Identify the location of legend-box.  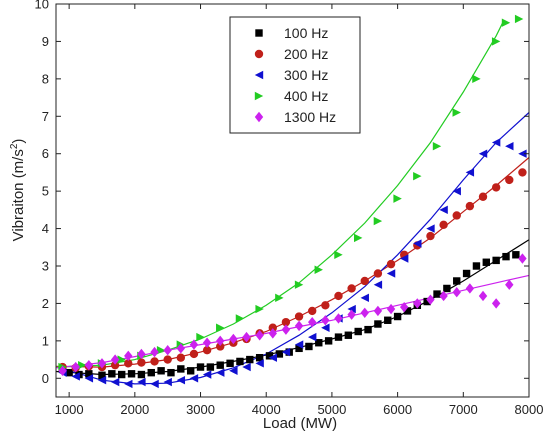
(295, 75).